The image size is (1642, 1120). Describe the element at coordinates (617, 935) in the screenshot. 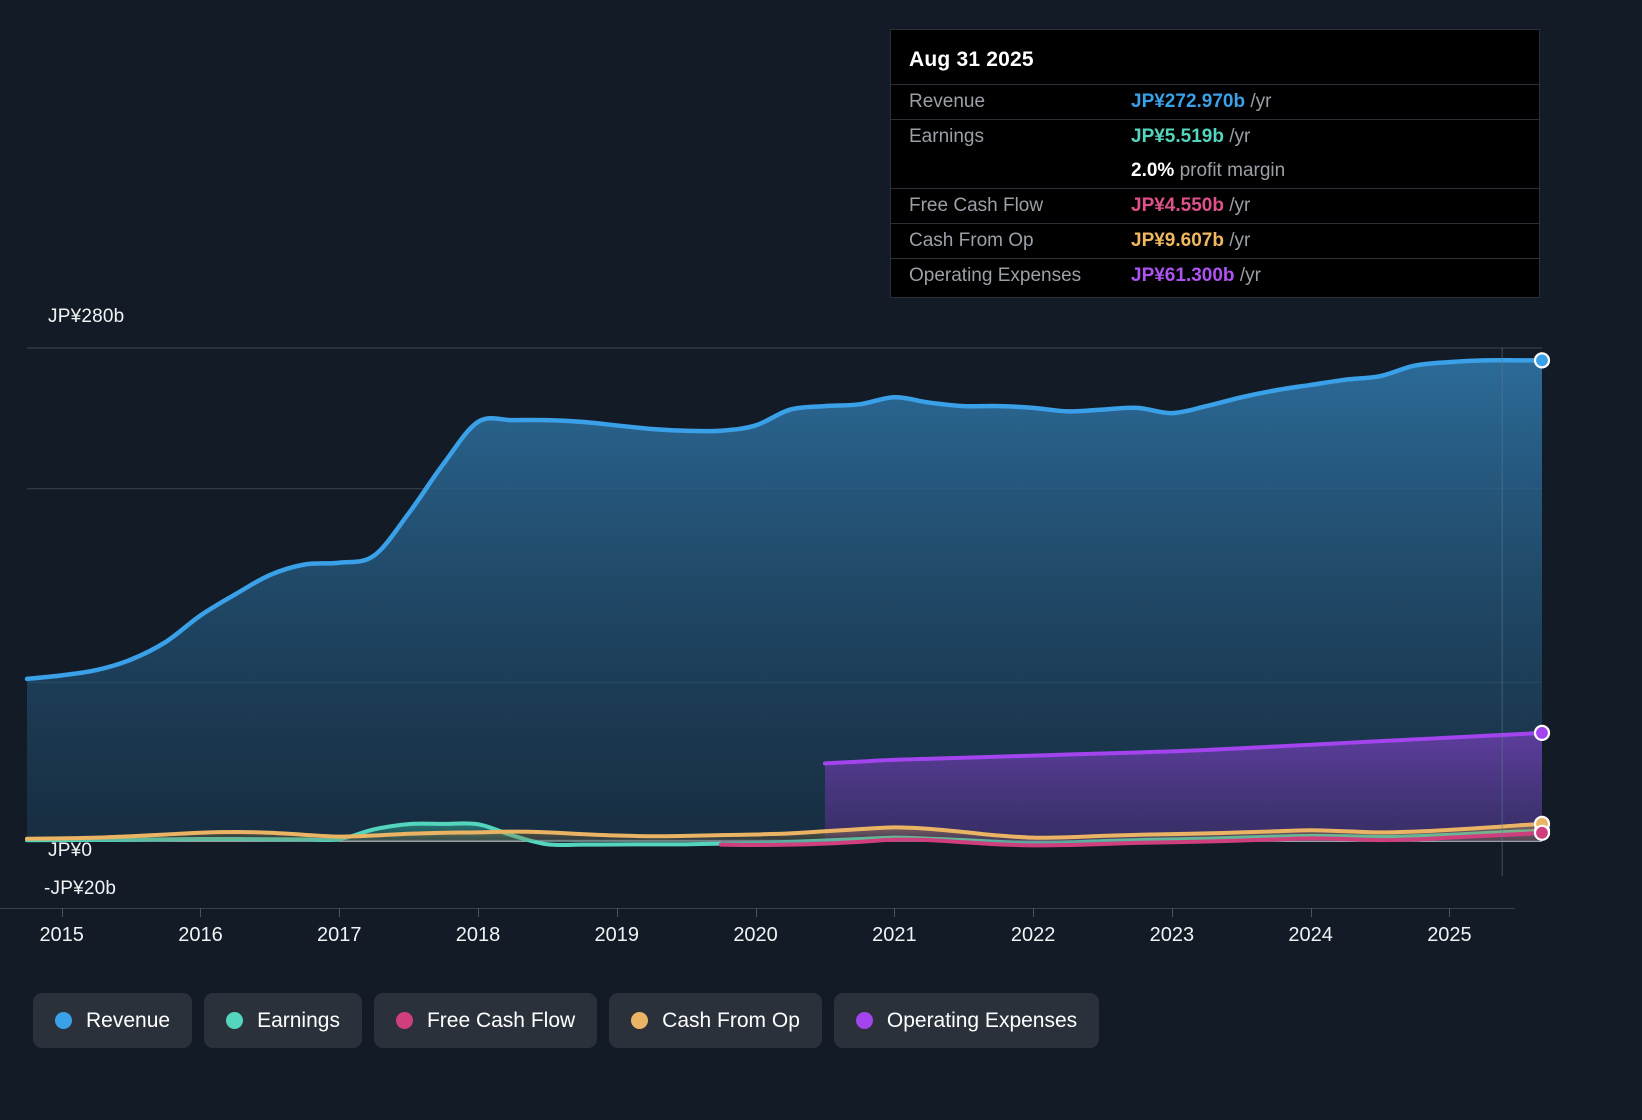

I see `x-axis-label-2019: 2019` at that location.